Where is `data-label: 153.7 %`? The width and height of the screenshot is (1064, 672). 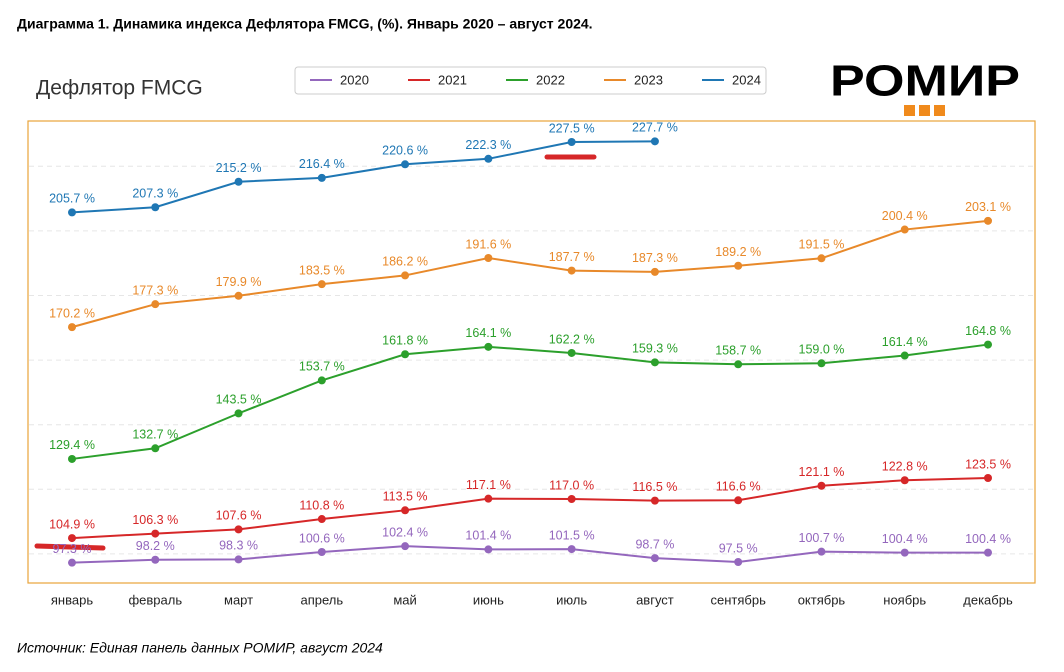
data-label: 153.7 % is located at coordinates (322, 367).